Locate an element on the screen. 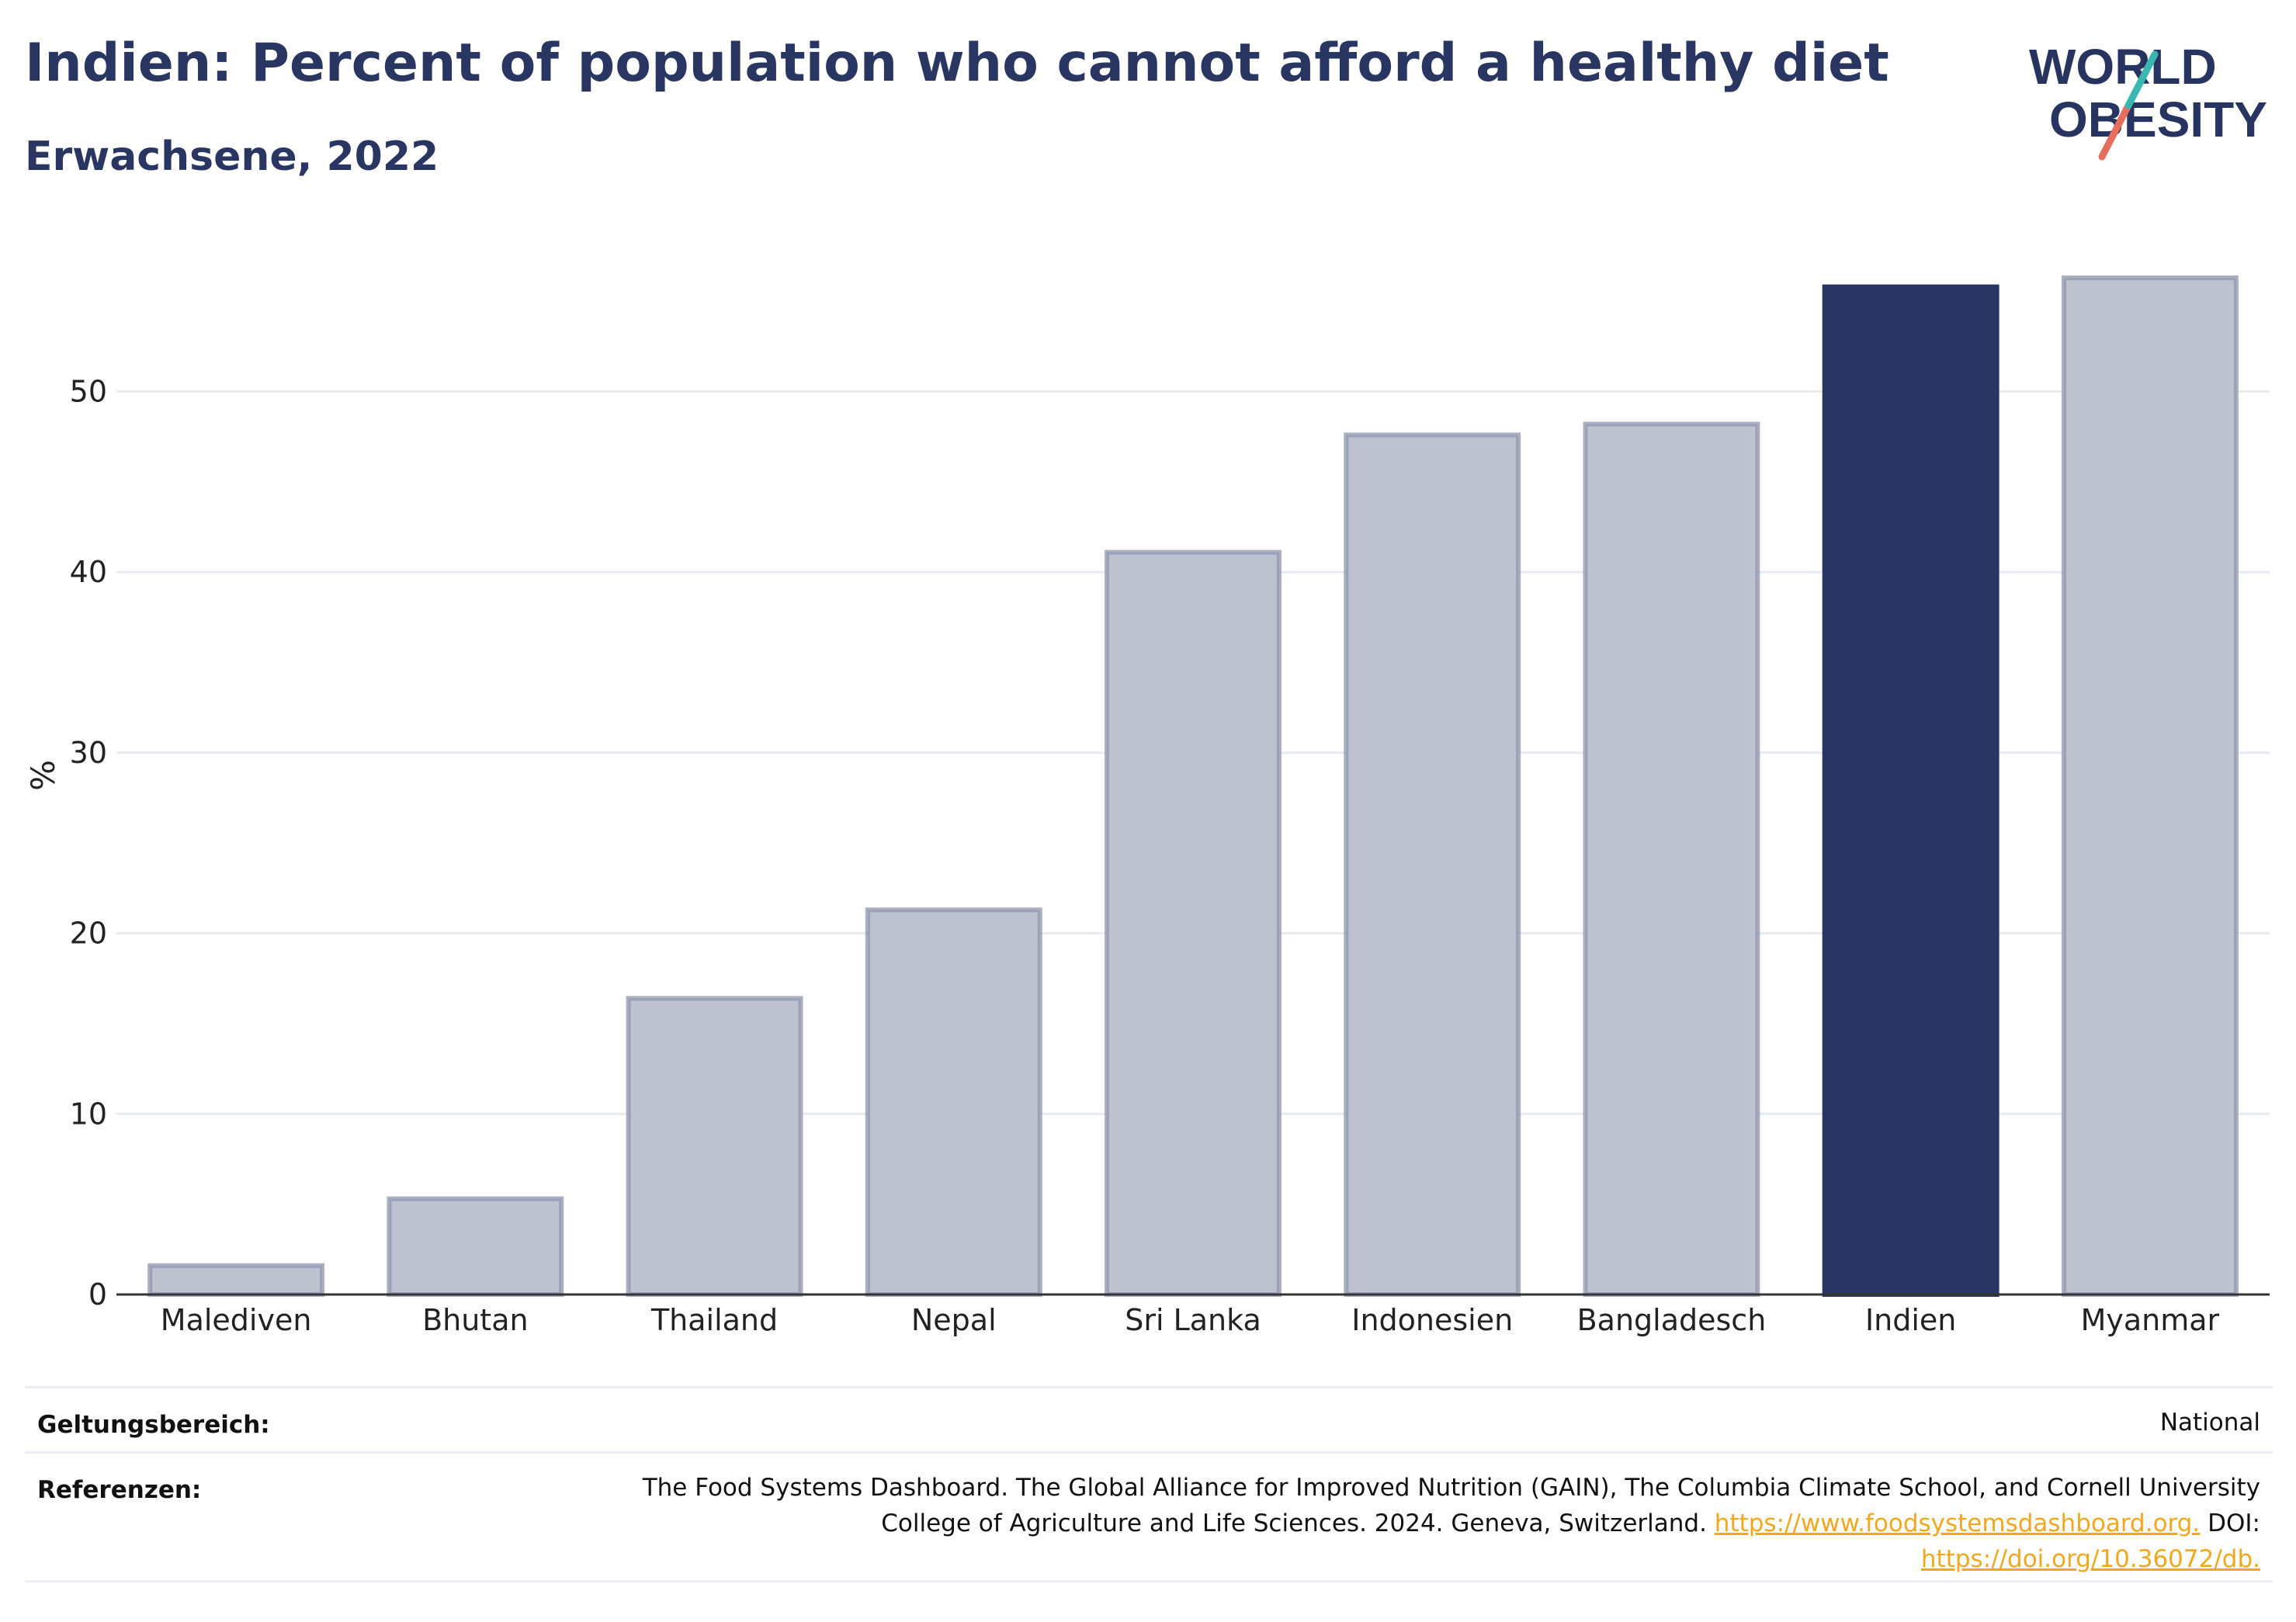  scope-label: Geltungsbereich: is located at coordinates (153, 1425).